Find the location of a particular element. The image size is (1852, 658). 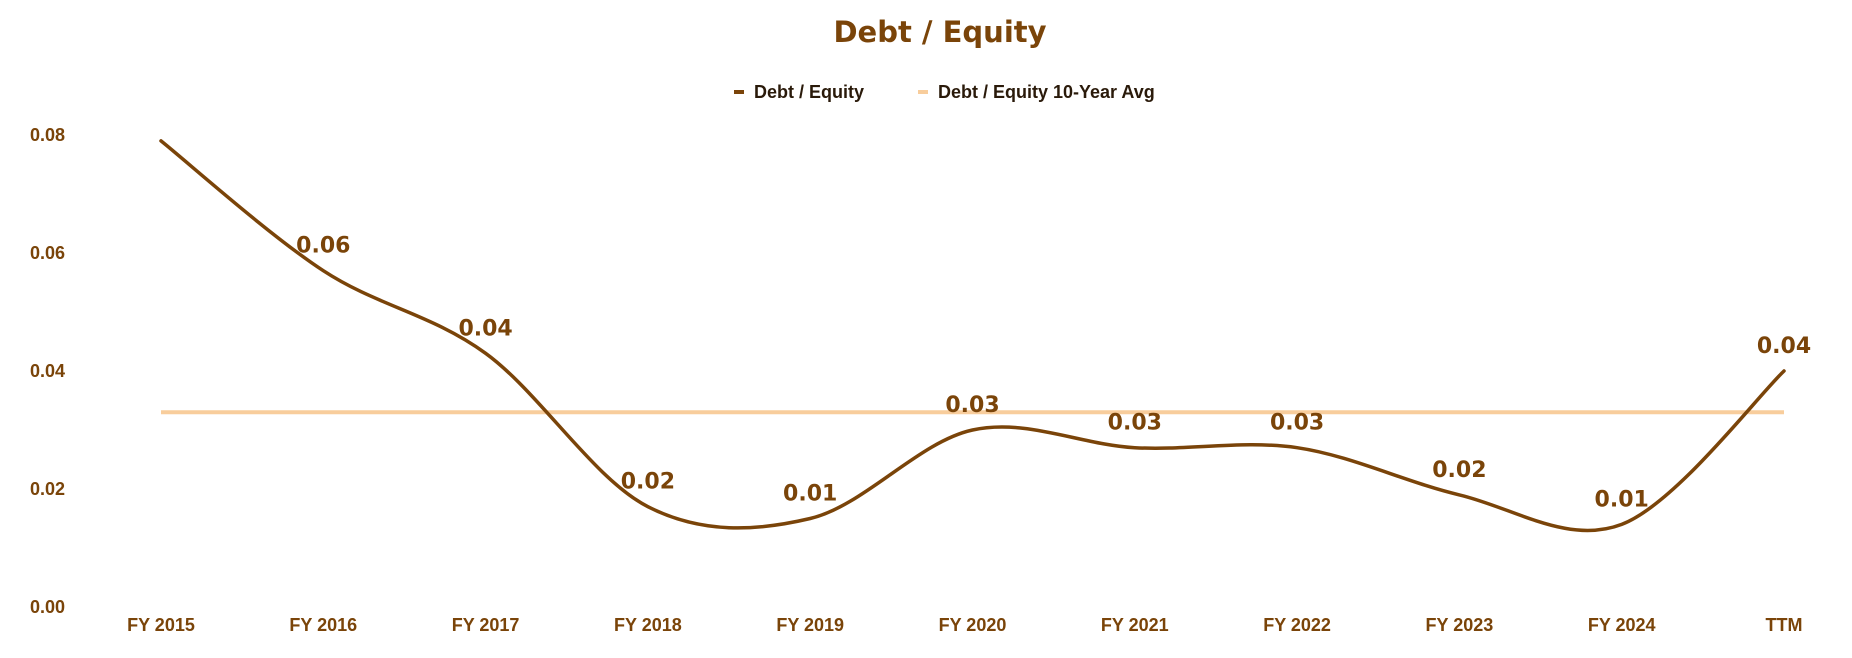

x-tick-label: FY 2015 is located at coordinates (161, 625).